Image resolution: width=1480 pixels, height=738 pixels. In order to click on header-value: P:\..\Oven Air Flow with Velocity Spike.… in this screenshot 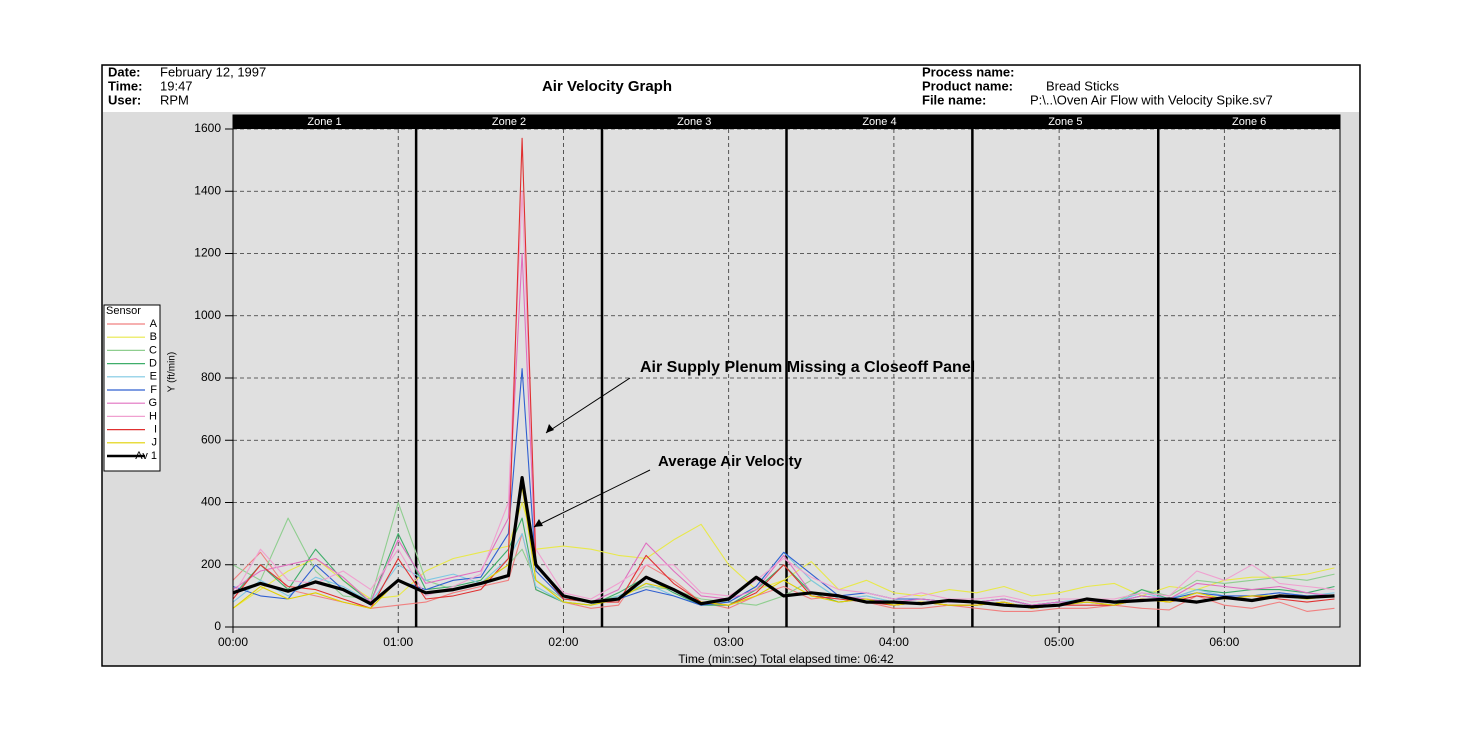, I will do `click(1151, 99)`.